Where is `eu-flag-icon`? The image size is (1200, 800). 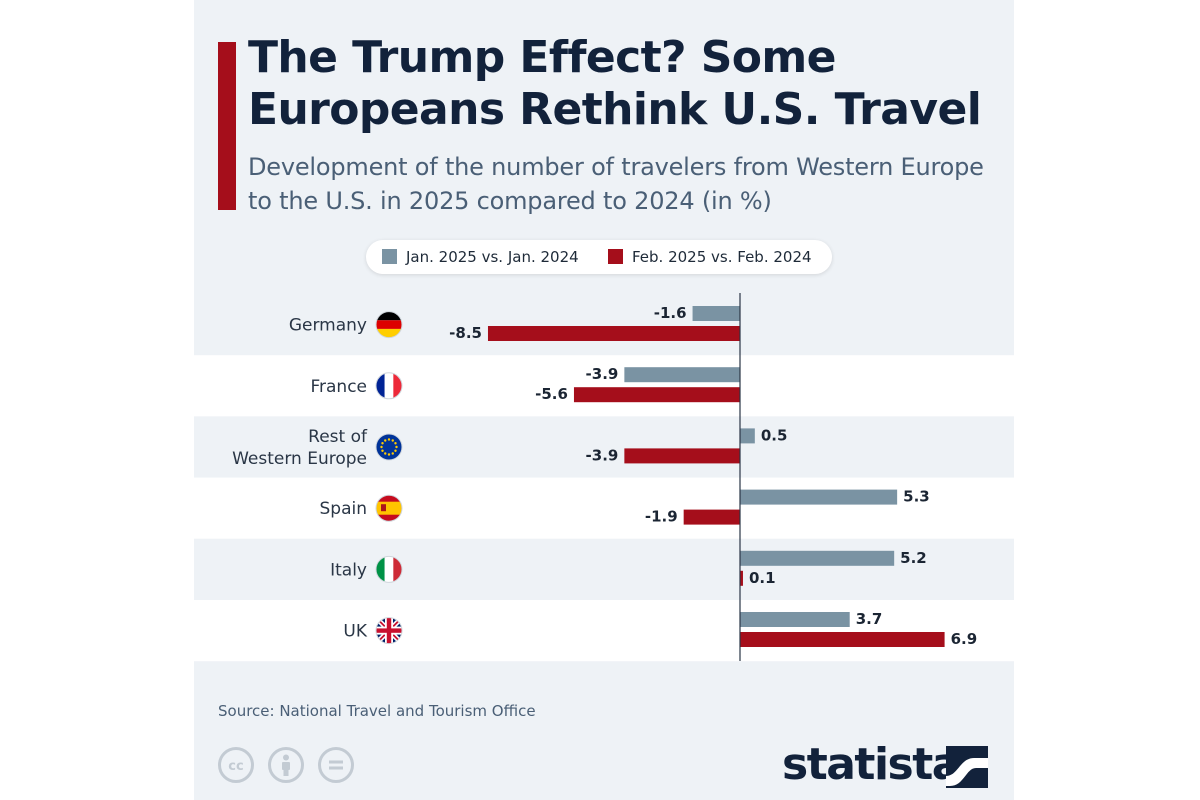 eu-flag-icon is located at coordinates (389, 447).